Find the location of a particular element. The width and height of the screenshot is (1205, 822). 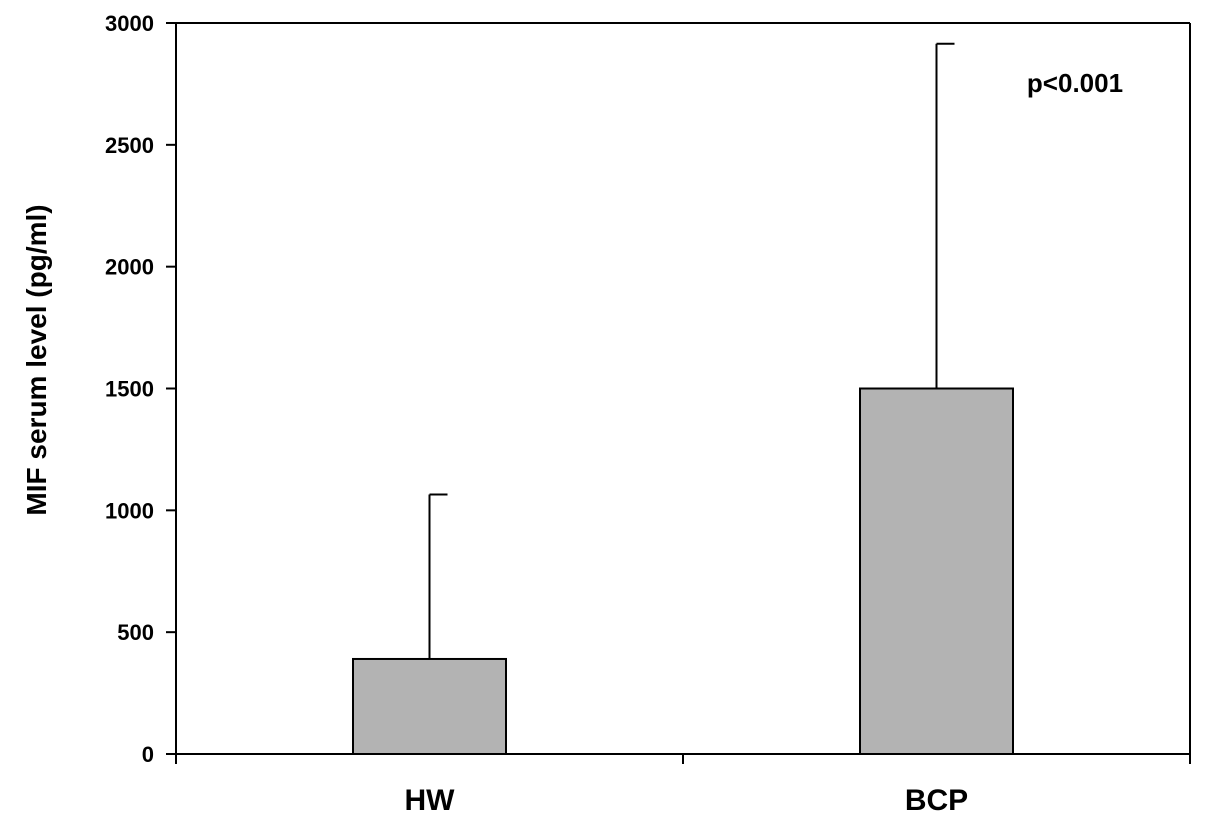

y-tick-label: 500 is located at coordinates (135, 632).